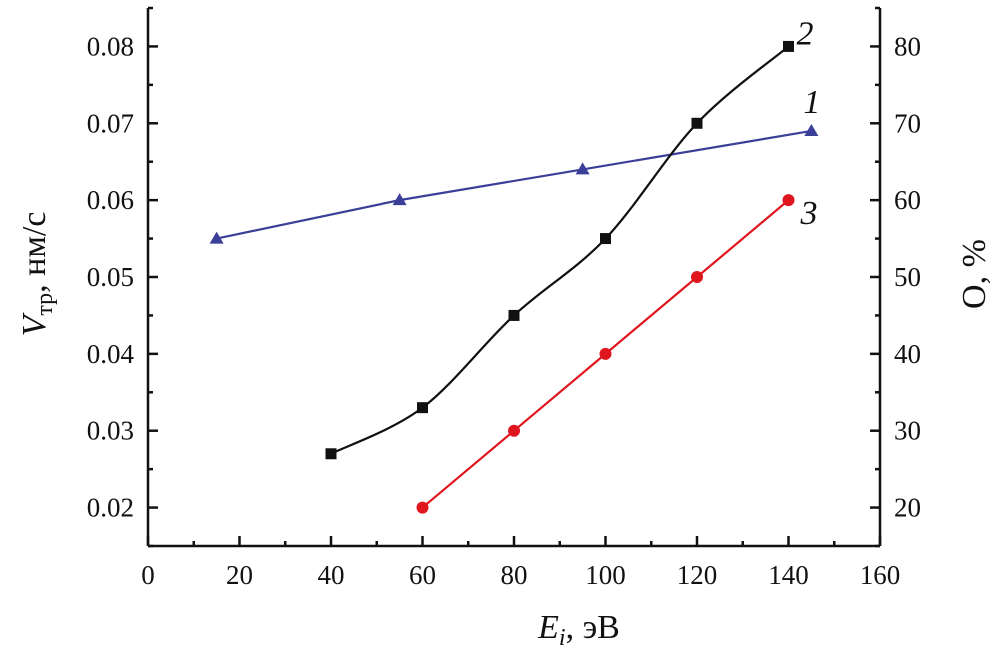  What do you see at coordinates (907, 46) in the screenshot?
I see `y-right-tick-label: 80` at bounding box center [907, 46].